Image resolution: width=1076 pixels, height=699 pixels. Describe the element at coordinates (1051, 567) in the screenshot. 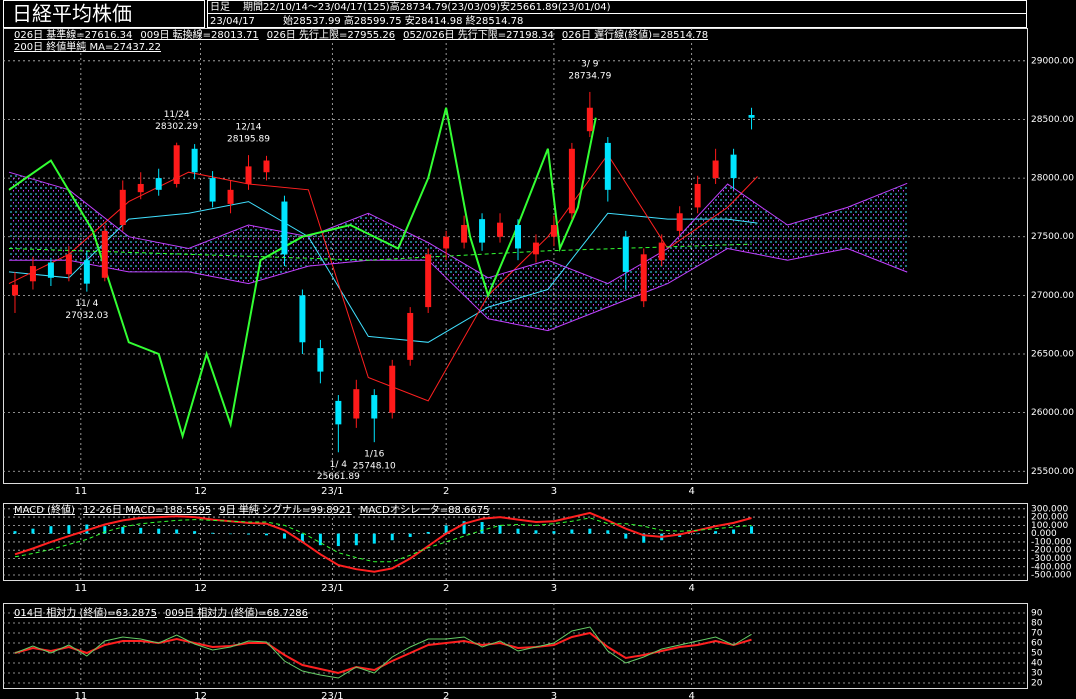

I see `y-tick-label: -400.000` at that location.